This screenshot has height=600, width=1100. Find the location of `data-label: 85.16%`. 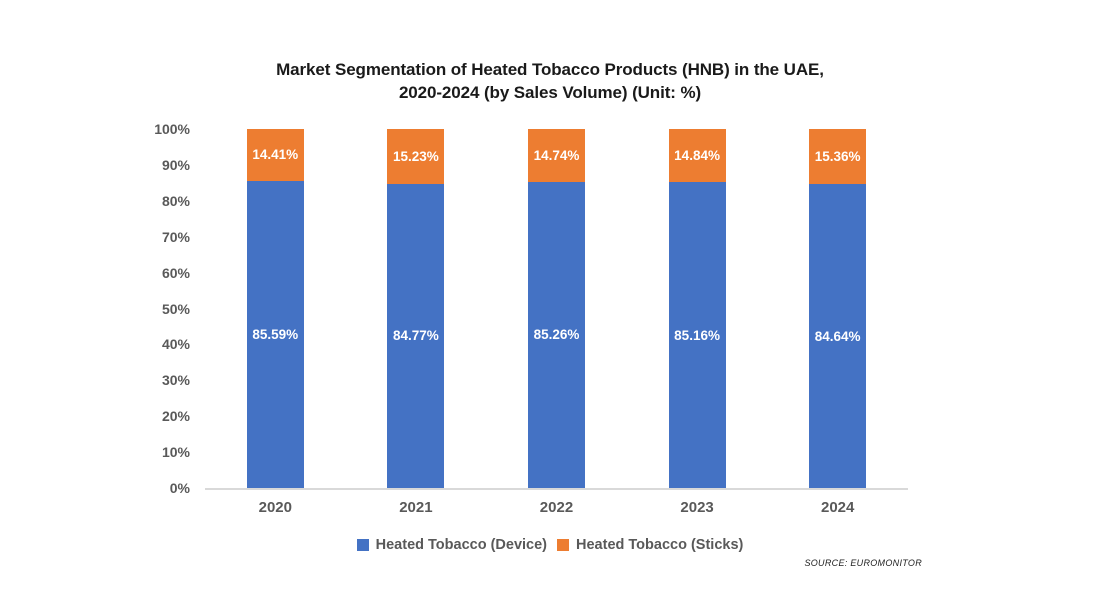

data-label: 85.16% is located at coordinates (697, 335).